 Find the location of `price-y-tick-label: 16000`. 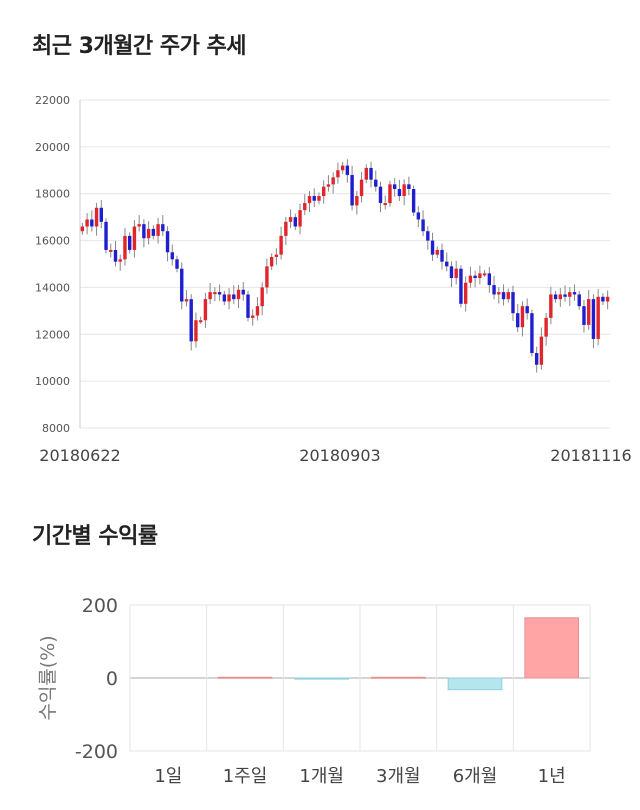

price-y-tick-label: 16000 is located at coordinates (52, 241).